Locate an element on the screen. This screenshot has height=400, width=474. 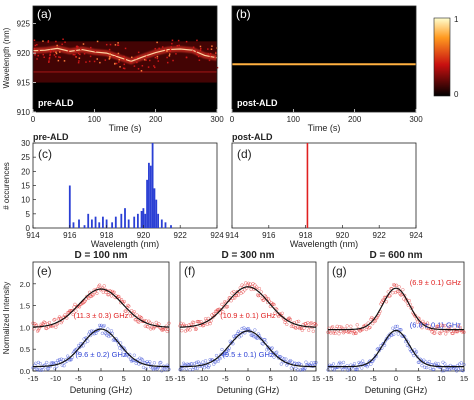
panel-g-series-1-label: (6.8 ± 0.1) GHz is located at coordinates (435, 325).